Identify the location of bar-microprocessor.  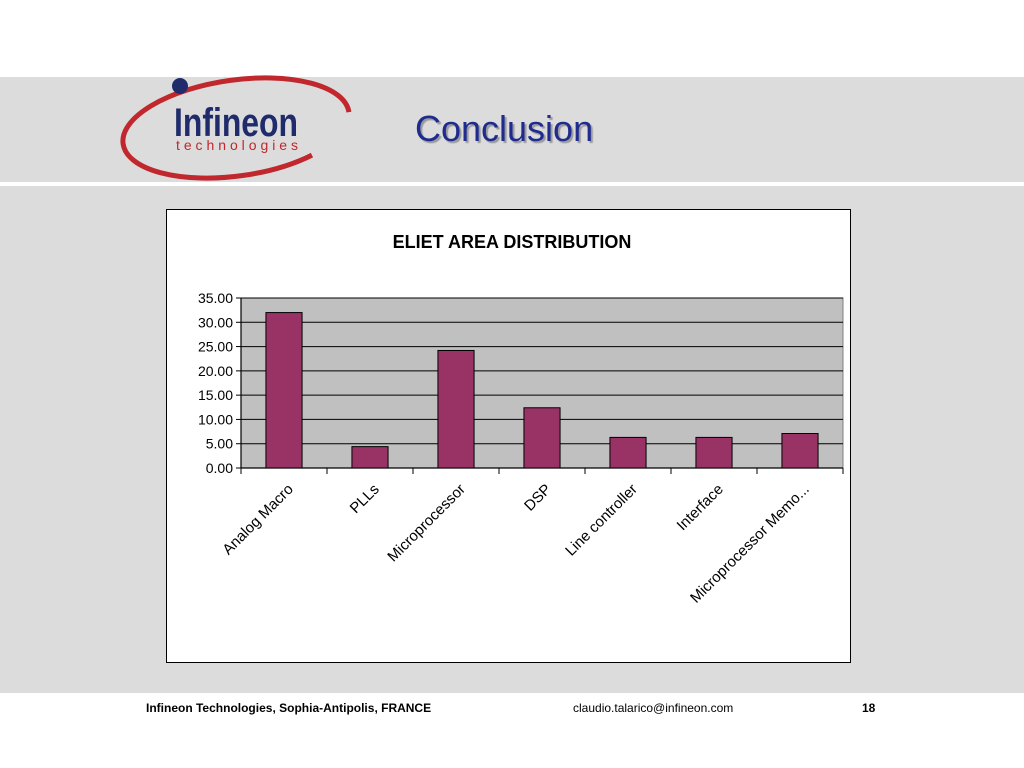
(456, 409).